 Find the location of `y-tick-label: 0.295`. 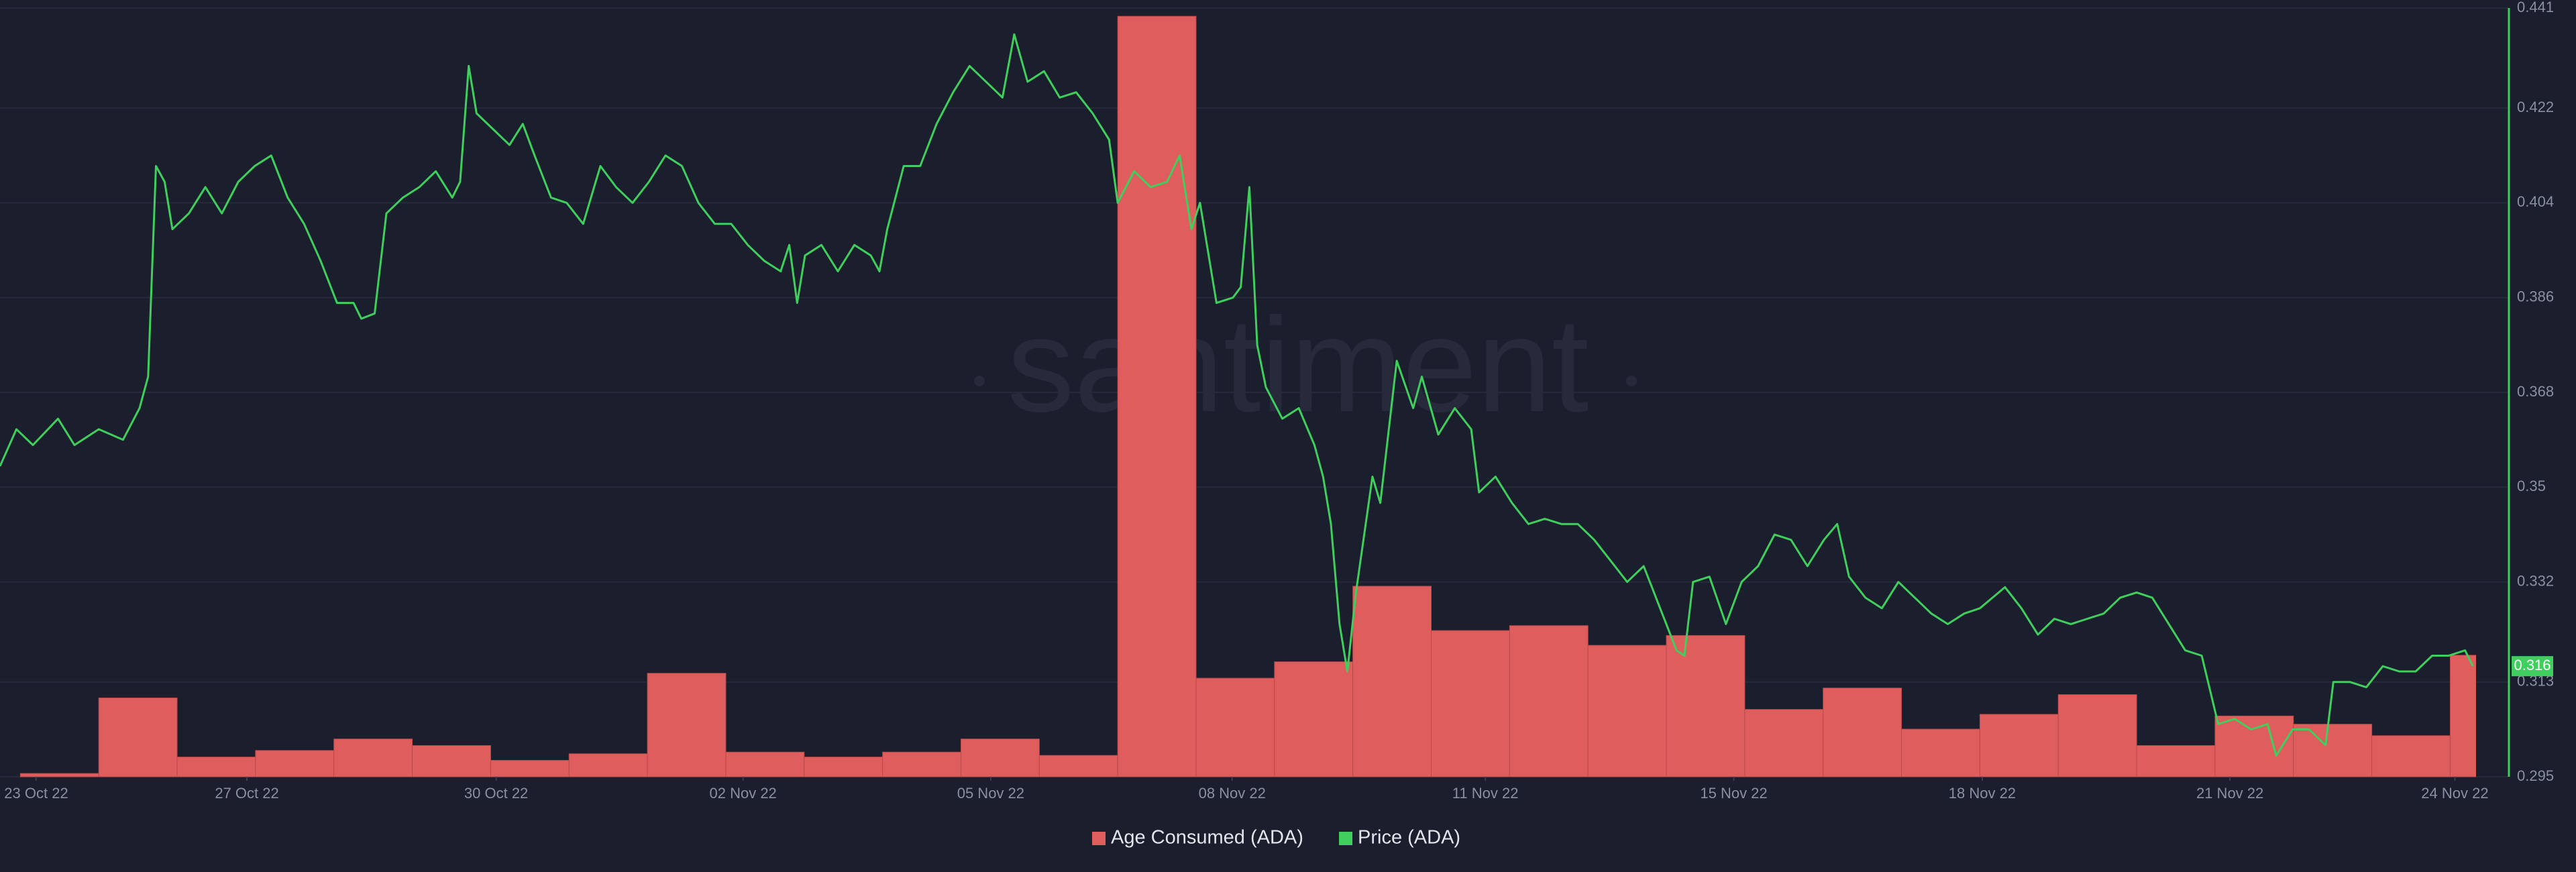

y-tick-label: 0.295 is located at coordinates (2535, 776).